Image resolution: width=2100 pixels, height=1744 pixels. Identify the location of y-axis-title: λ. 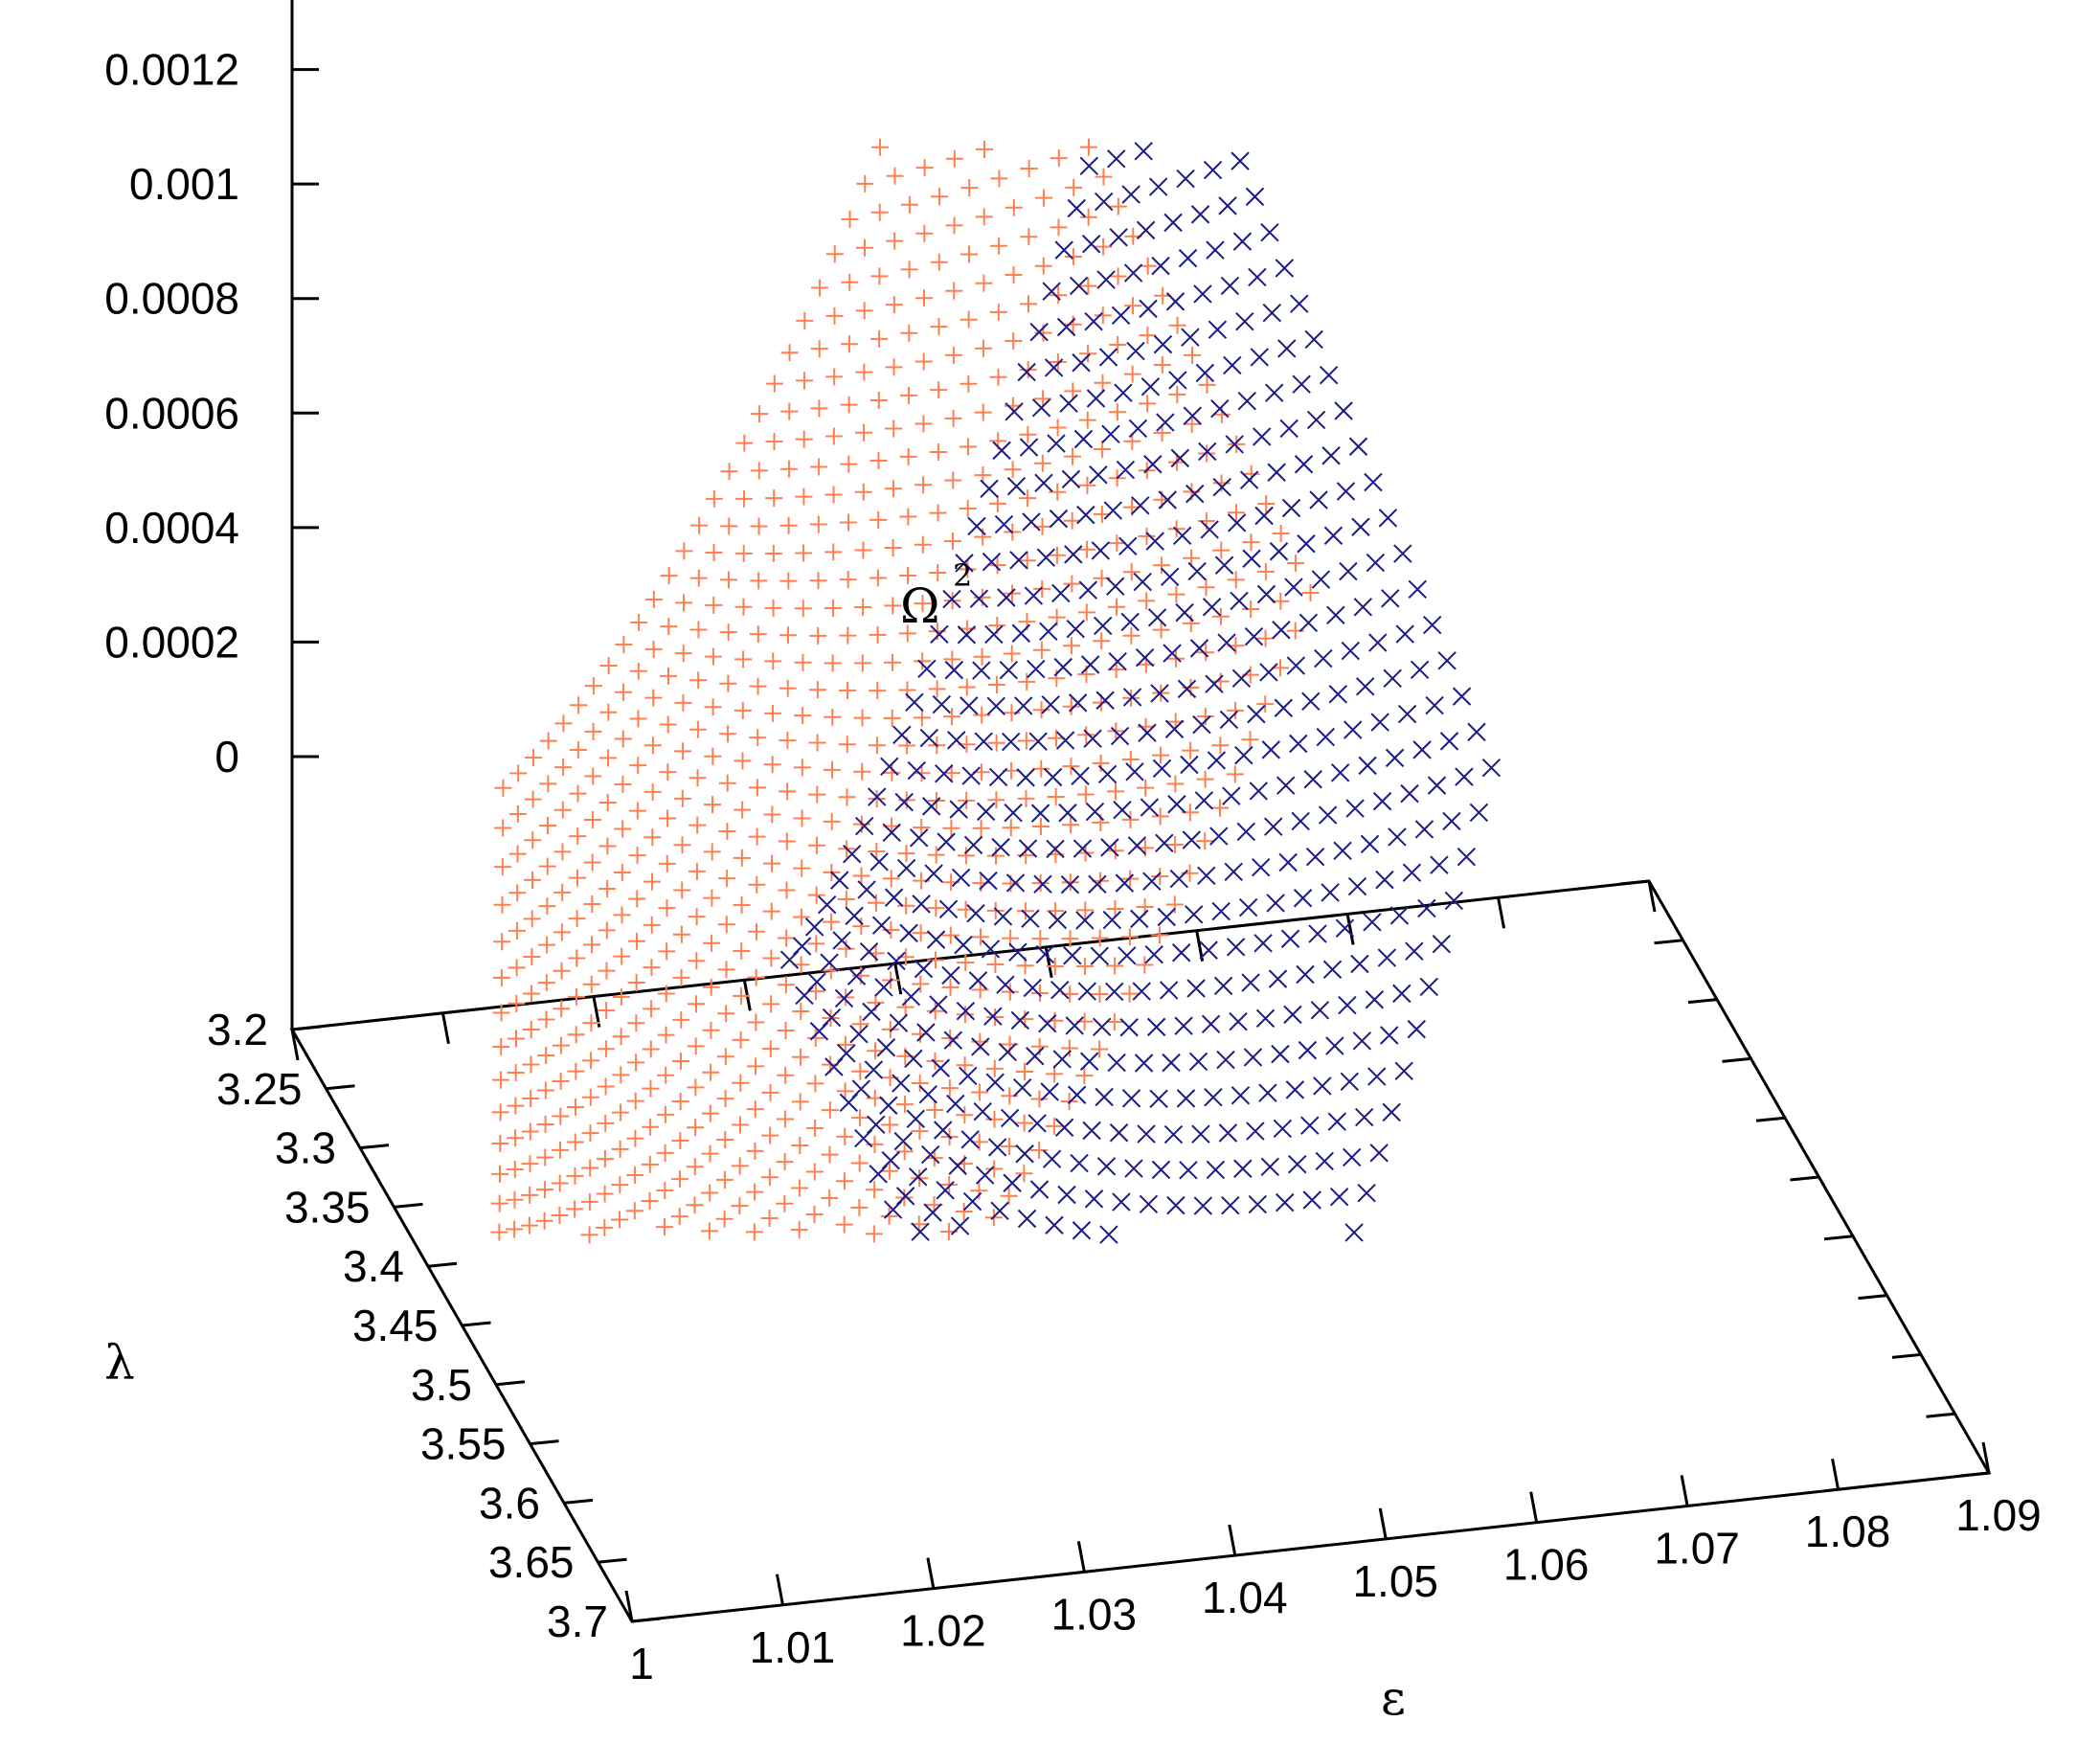
(119, 1363).